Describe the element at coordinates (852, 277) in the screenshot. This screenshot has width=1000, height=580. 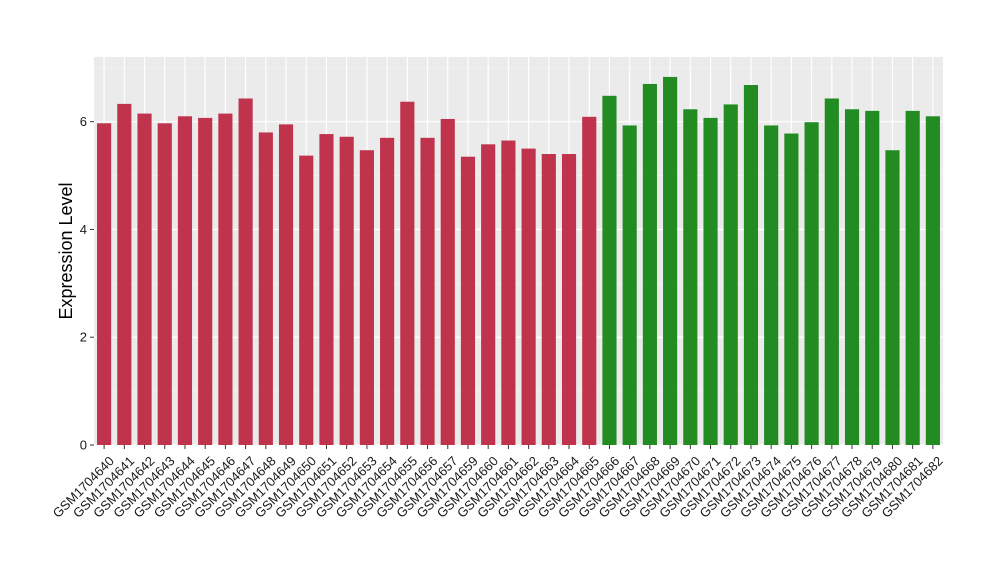
I see `bar-GSM1704678` at that location.